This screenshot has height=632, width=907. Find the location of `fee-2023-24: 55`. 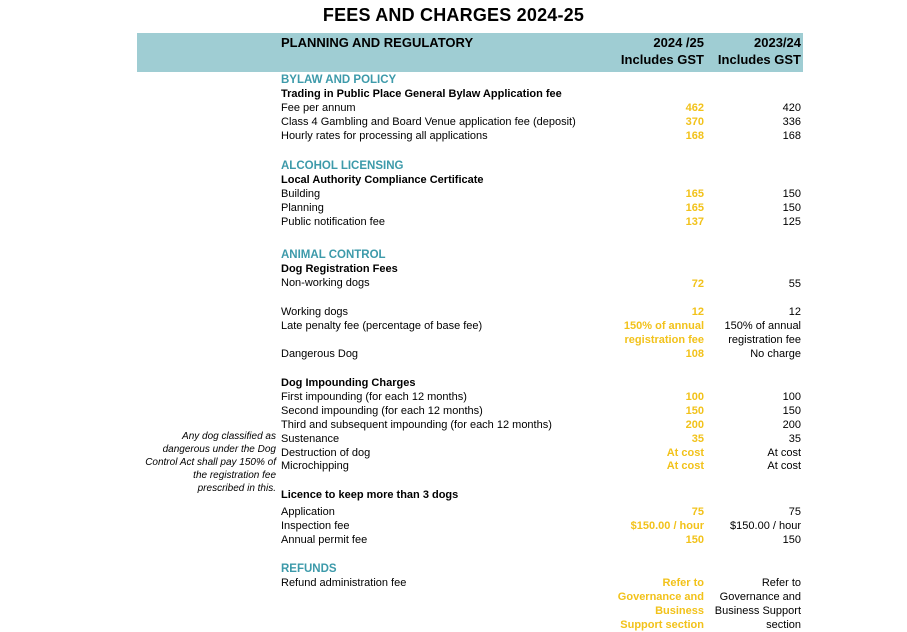

fee-2023-24: 55 is located at coordinates (794, 284).